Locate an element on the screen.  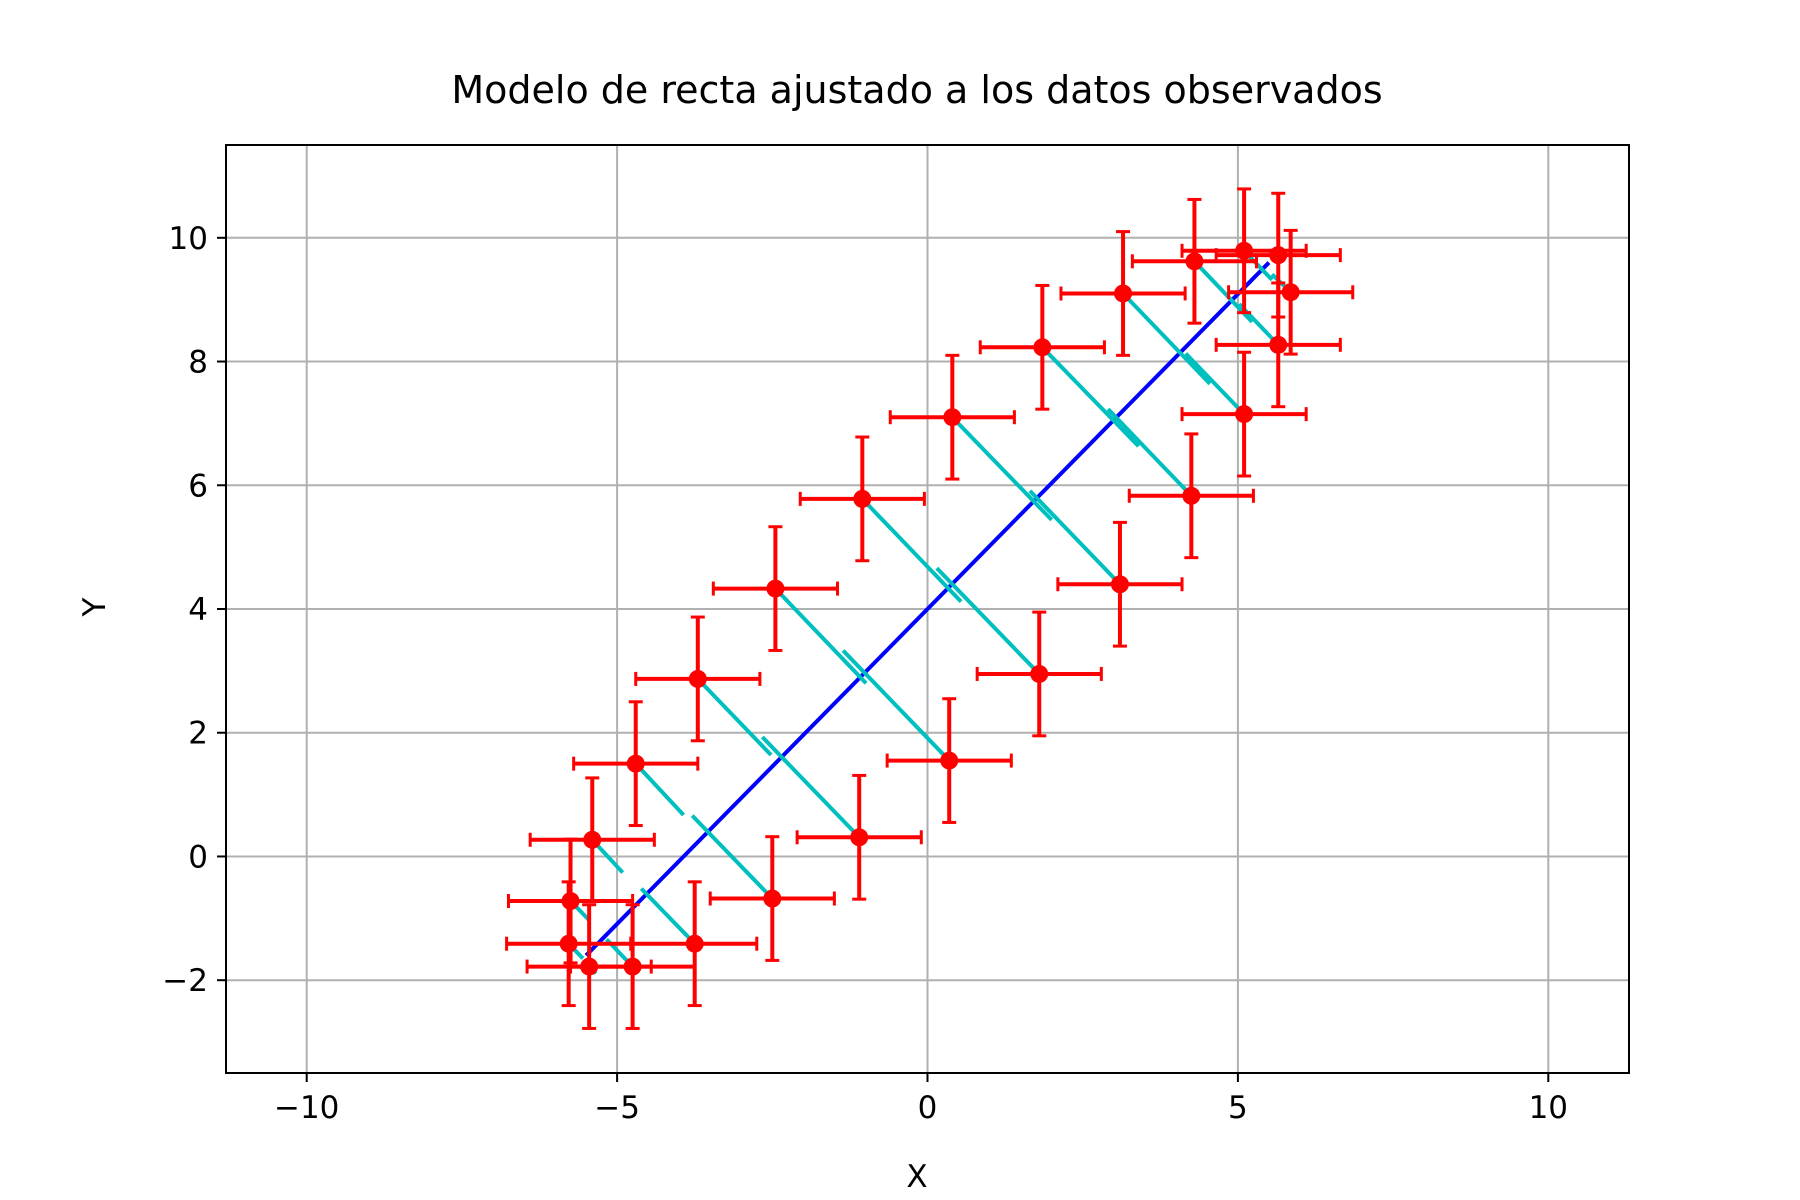
y-tick-label: 0 is located at coordinates (198, 857).